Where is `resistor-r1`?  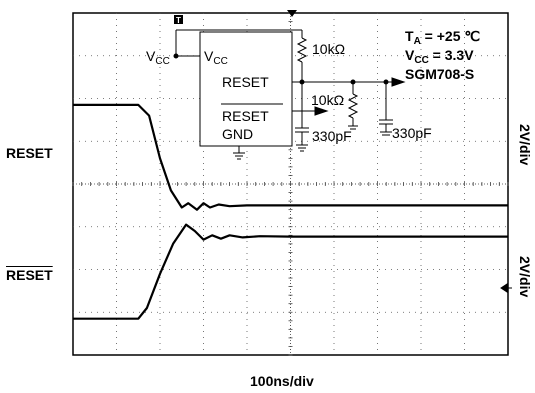
resistor-r1 is located at coordinates (302, 50).